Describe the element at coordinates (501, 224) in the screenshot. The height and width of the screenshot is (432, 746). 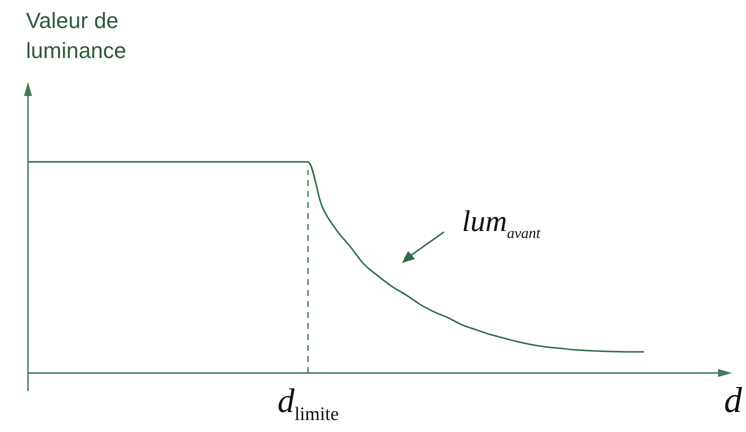
I see `annotation: lum$_{avant}$` at that location.